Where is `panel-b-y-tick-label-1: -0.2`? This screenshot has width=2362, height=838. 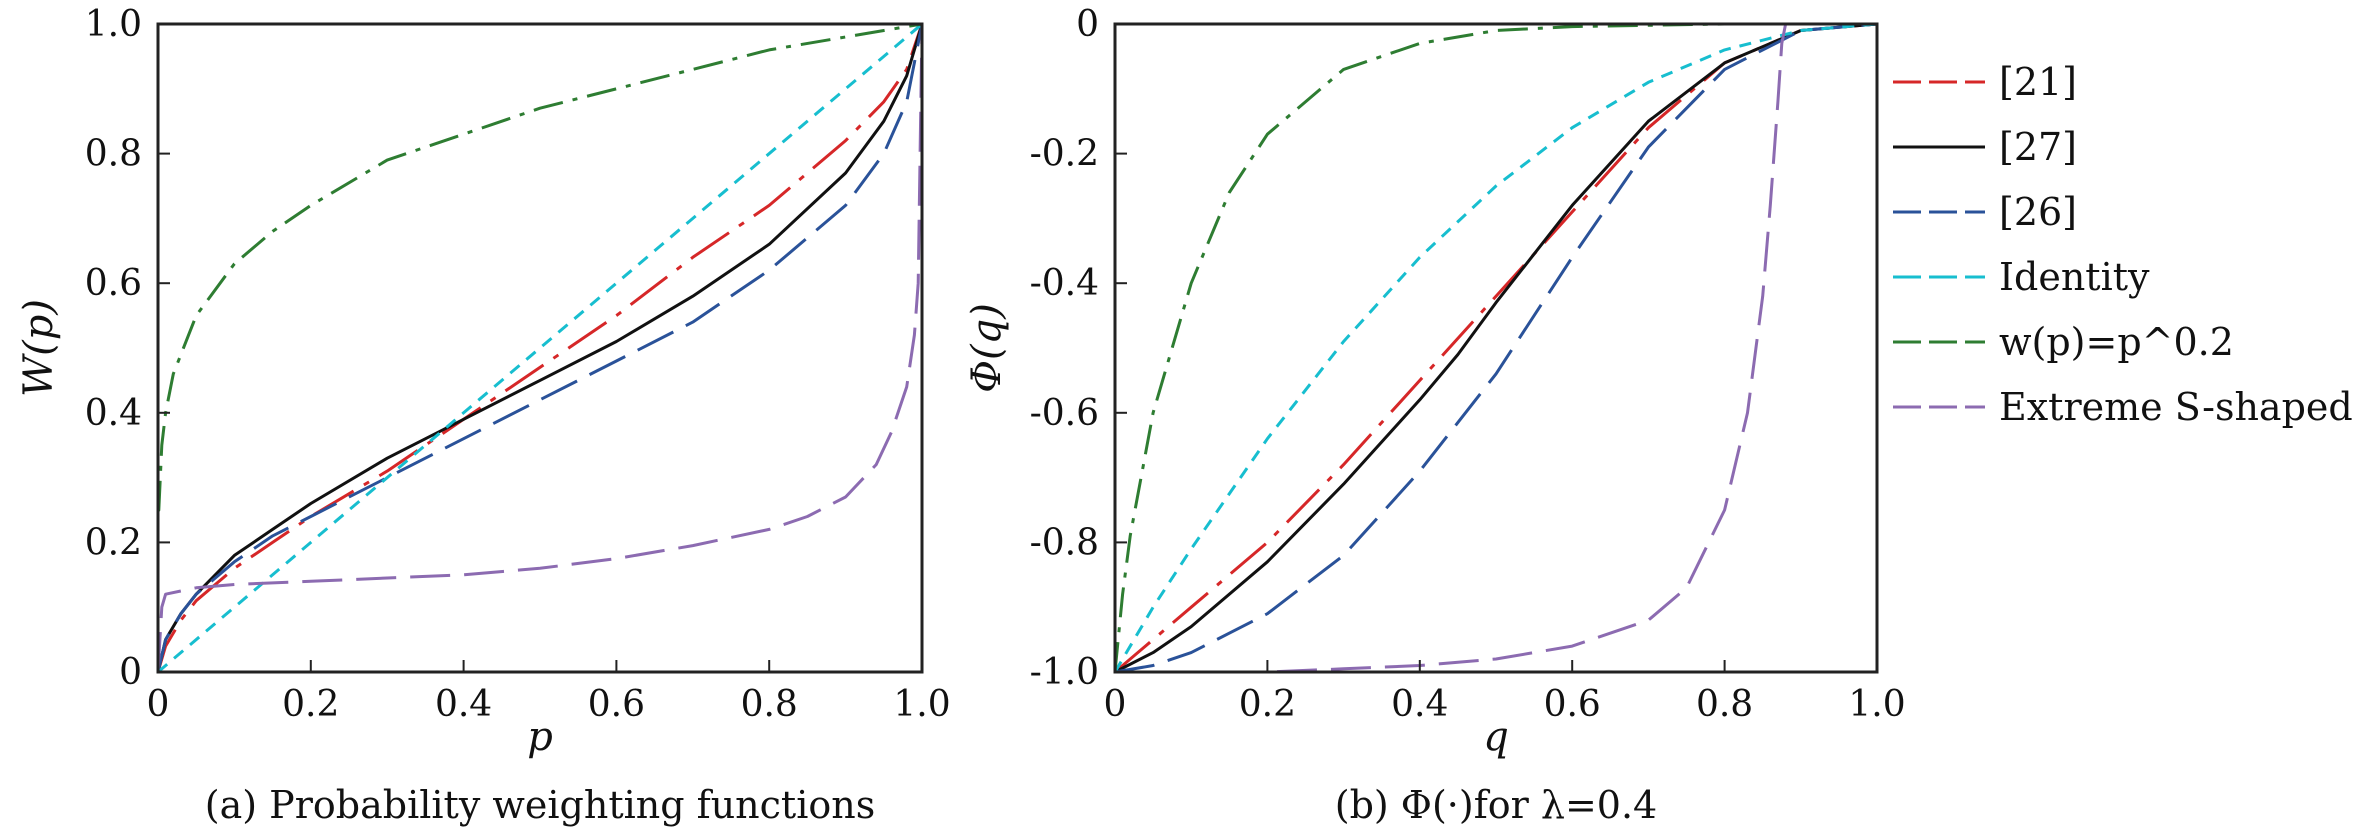
panel-b-y-tick-label-1: -0.2 is located at coordinates (1064, 154).